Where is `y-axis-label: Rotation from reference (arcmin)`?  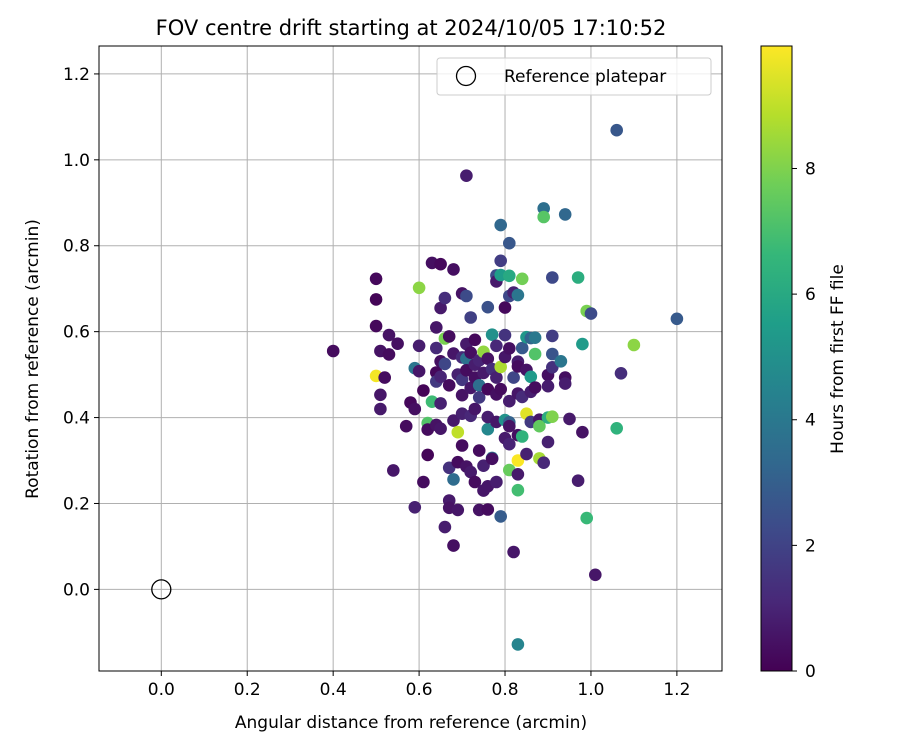
y-axis-label: Rotation from reference (arcmin) is located at coordinates (33, 359).